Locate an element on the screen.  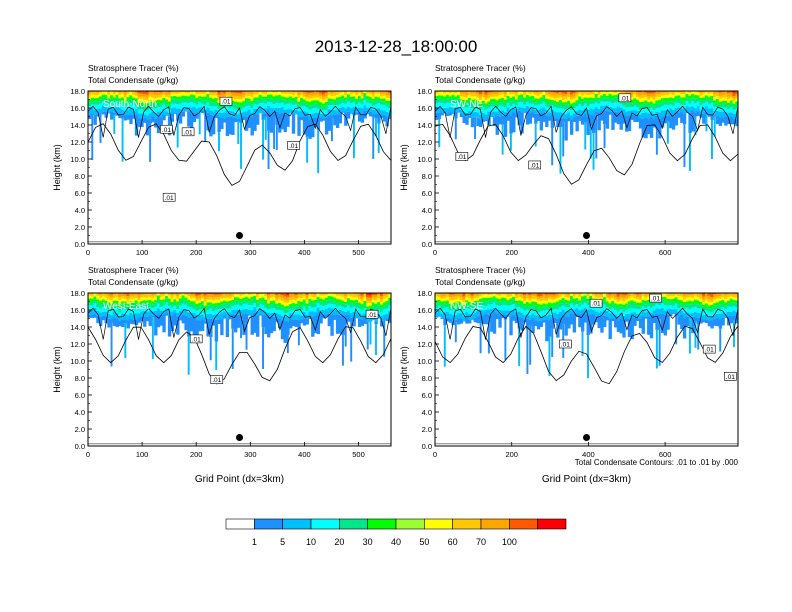
contour-label-box is located at coordinates (293, 145).